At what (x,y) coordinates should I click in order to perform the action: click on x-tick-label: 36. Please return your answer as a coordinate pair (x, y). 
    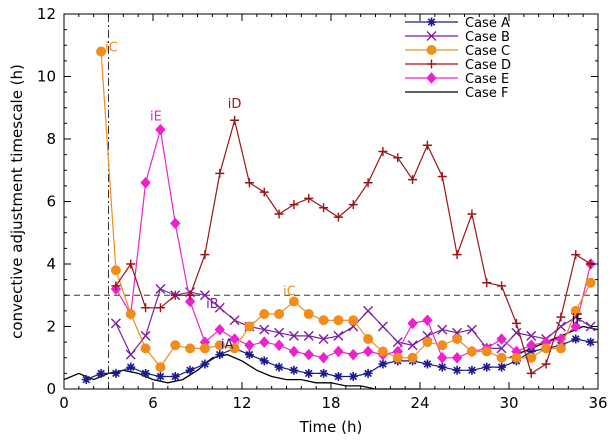
    Looking at the image, I should click on (597, 403).